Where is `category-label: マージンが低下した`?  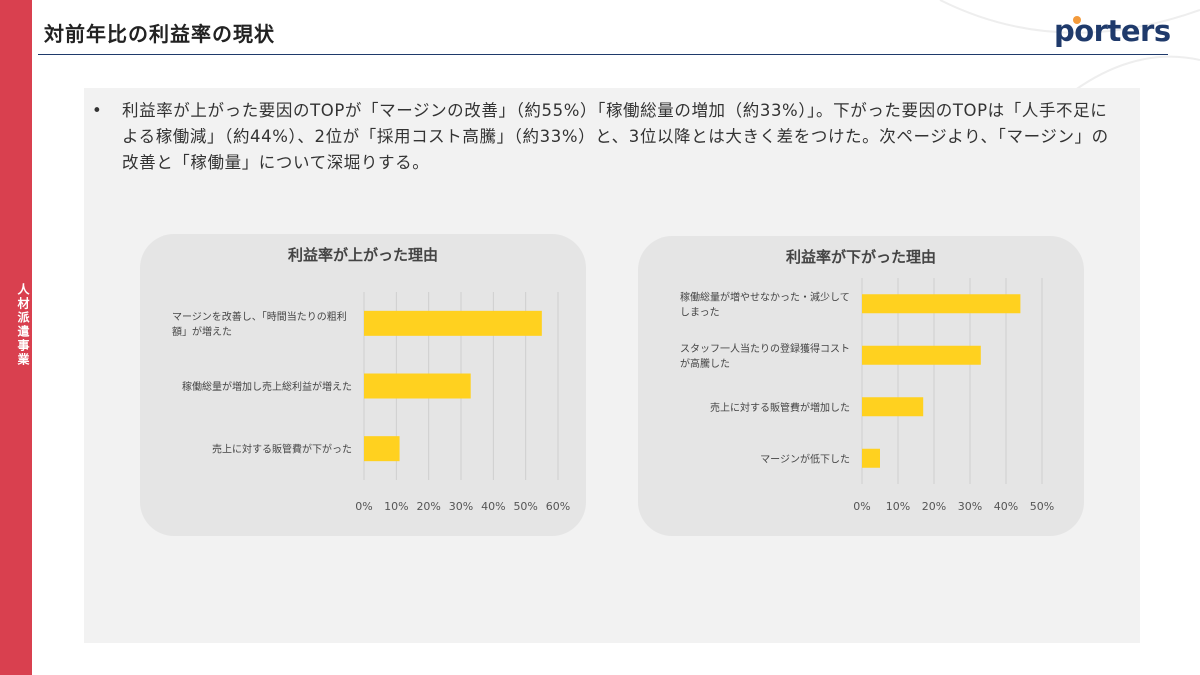
category-label: マージンが低下した is located at coordinates (805, 458).